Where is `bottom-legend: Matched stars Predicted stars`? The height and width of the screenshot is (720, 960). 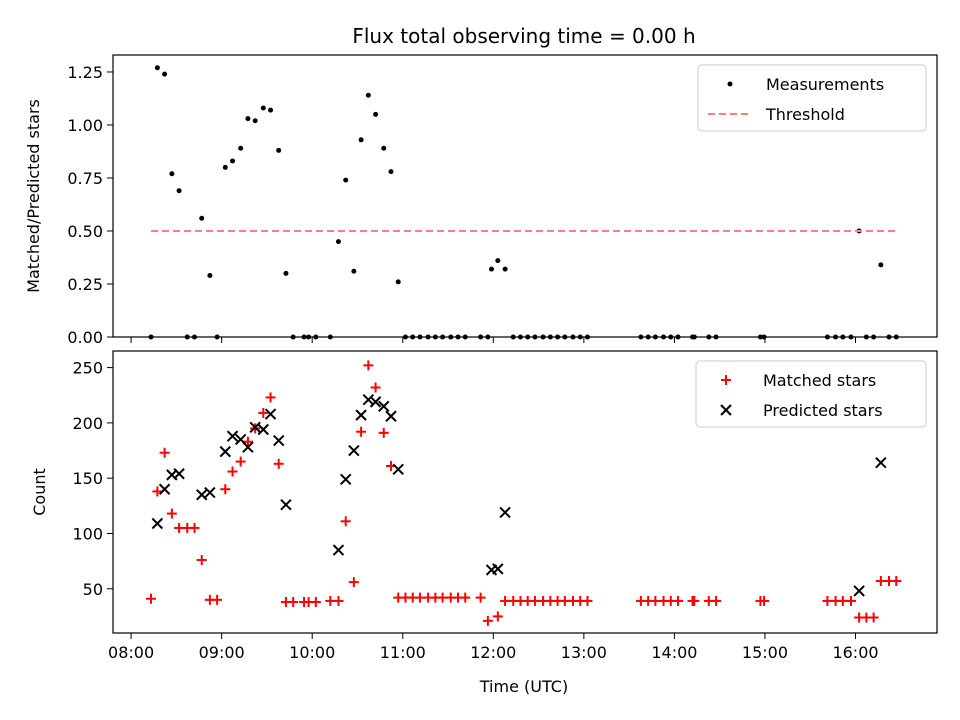
bottom-legend: Matched stars Predicted stars is located at coordinates (811, 394).